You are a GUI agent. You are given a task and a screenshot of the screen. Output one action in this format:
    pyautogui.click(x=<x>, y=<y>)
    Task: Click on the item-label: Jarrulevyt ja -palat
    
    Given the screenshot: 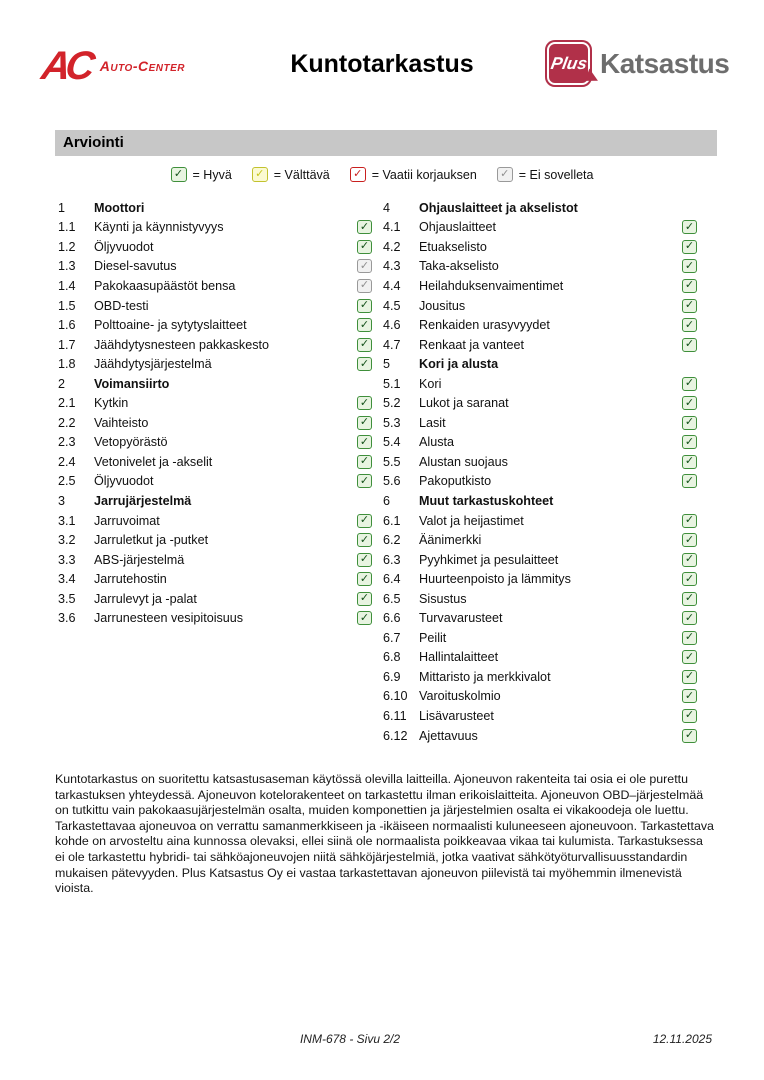 What is the action you would take?
    pyautogui.click(x=145, y=598)
    